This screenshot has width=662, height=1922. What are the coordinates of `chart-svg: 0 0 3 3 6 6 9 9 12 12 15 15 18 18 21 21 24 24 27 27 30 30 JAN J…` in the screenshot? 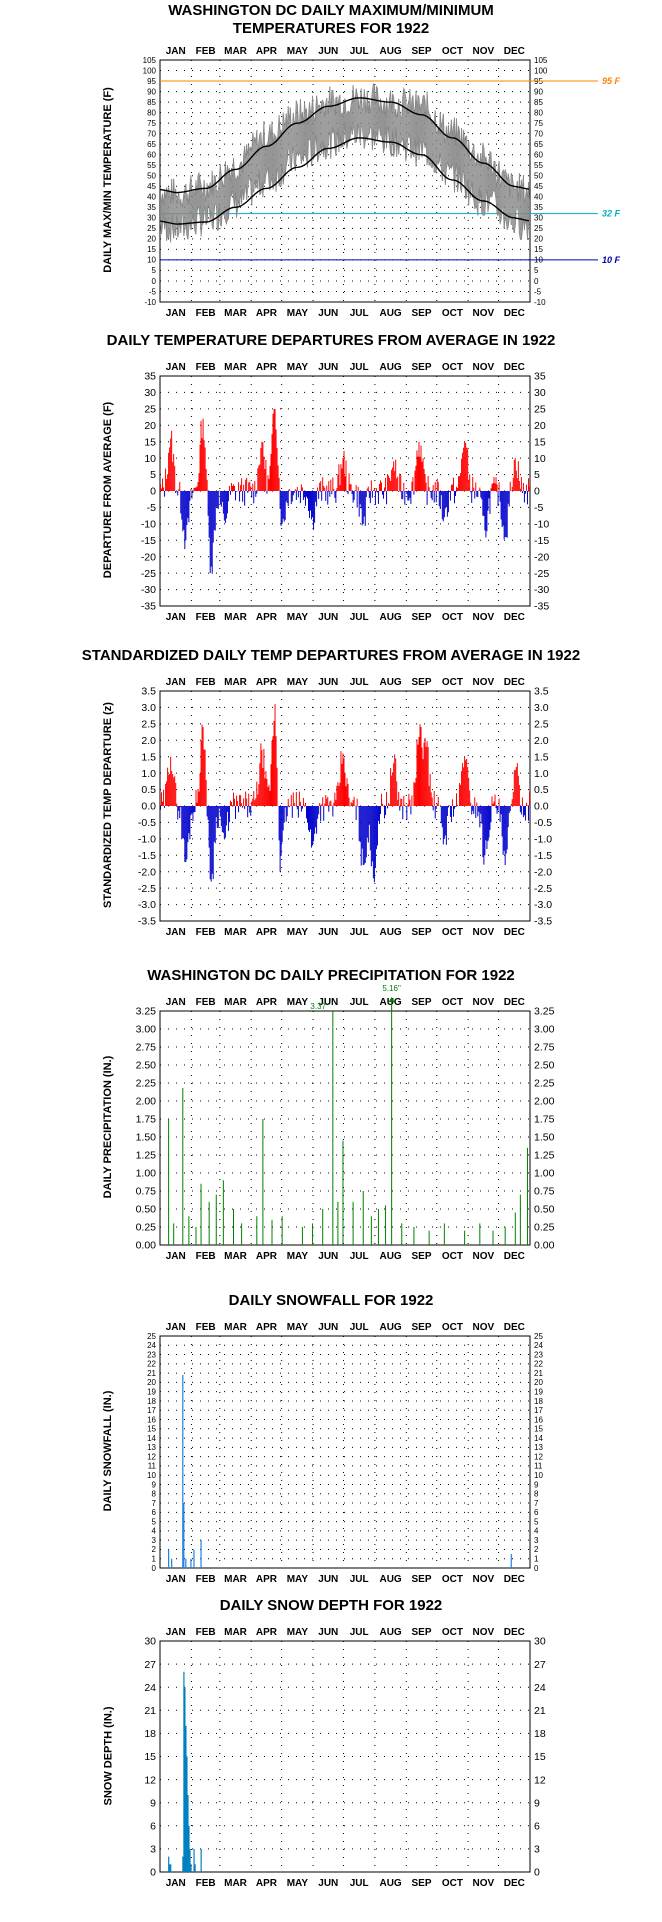 It's located at (345, 1758).